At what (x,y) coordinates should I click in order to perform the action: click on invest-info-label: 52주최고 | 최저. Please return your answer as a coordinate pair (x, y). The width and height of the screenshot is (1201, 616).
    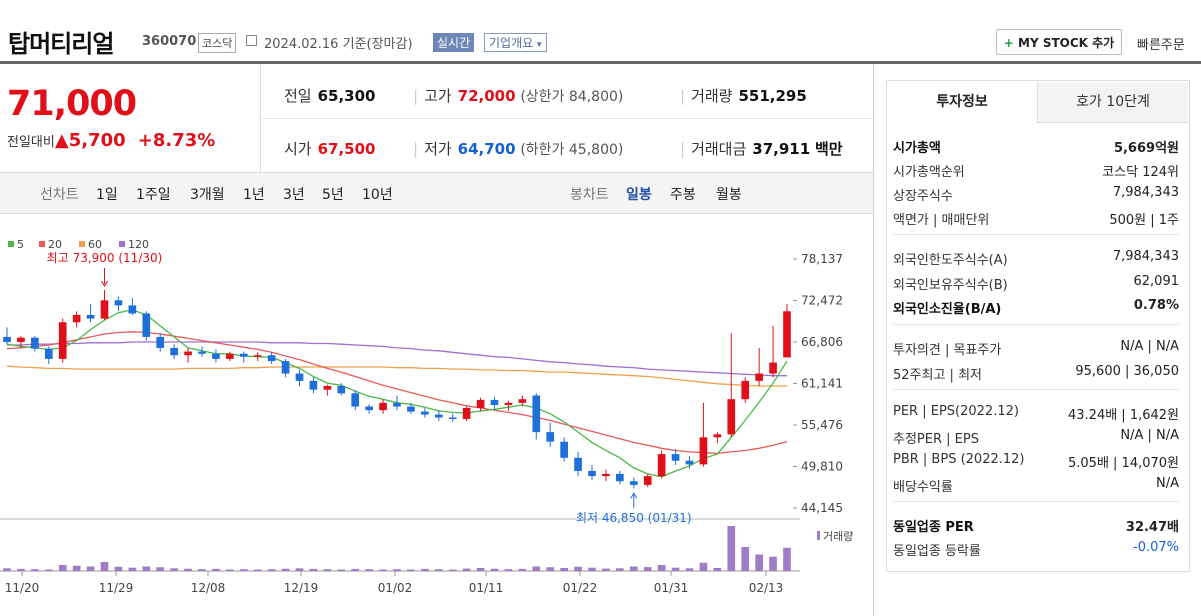
    Looking at the image, I should click on (937, 375).